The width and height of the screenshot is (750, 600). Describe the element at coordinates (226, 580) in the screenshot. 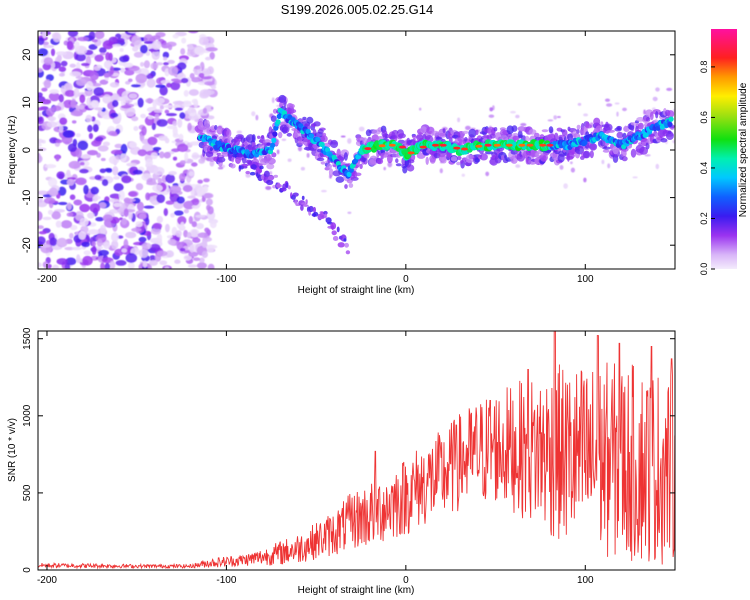

I see `x-tick-label: -100` at that location.